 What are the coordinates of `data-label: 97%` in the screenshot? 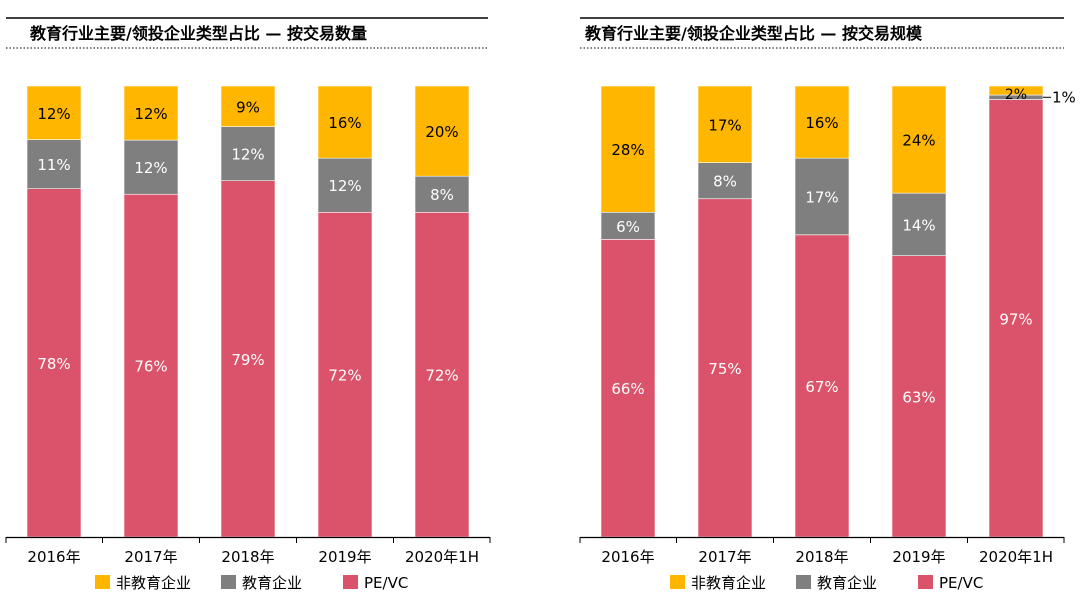 It's located at (1015, 319).